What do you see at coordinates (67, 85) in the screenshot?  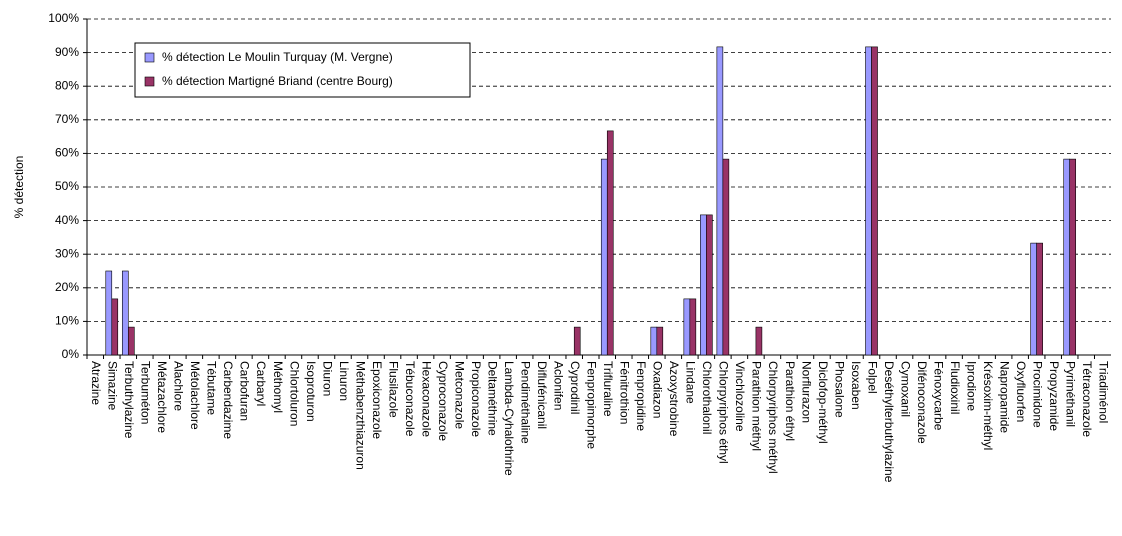 I see `y-tick-label: 80%` at bounding box center [67, 85].